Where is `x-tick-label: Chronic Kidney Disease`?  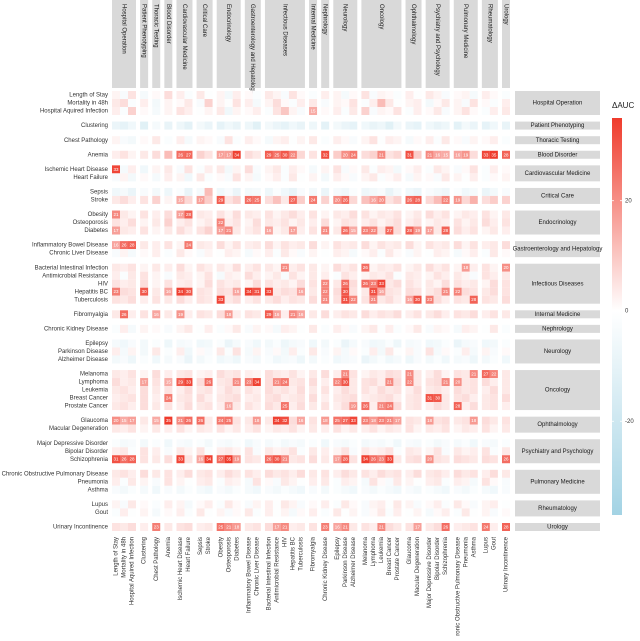 x-tick-label: Chronic Kidney Disease is located at coordinates (326, 568).